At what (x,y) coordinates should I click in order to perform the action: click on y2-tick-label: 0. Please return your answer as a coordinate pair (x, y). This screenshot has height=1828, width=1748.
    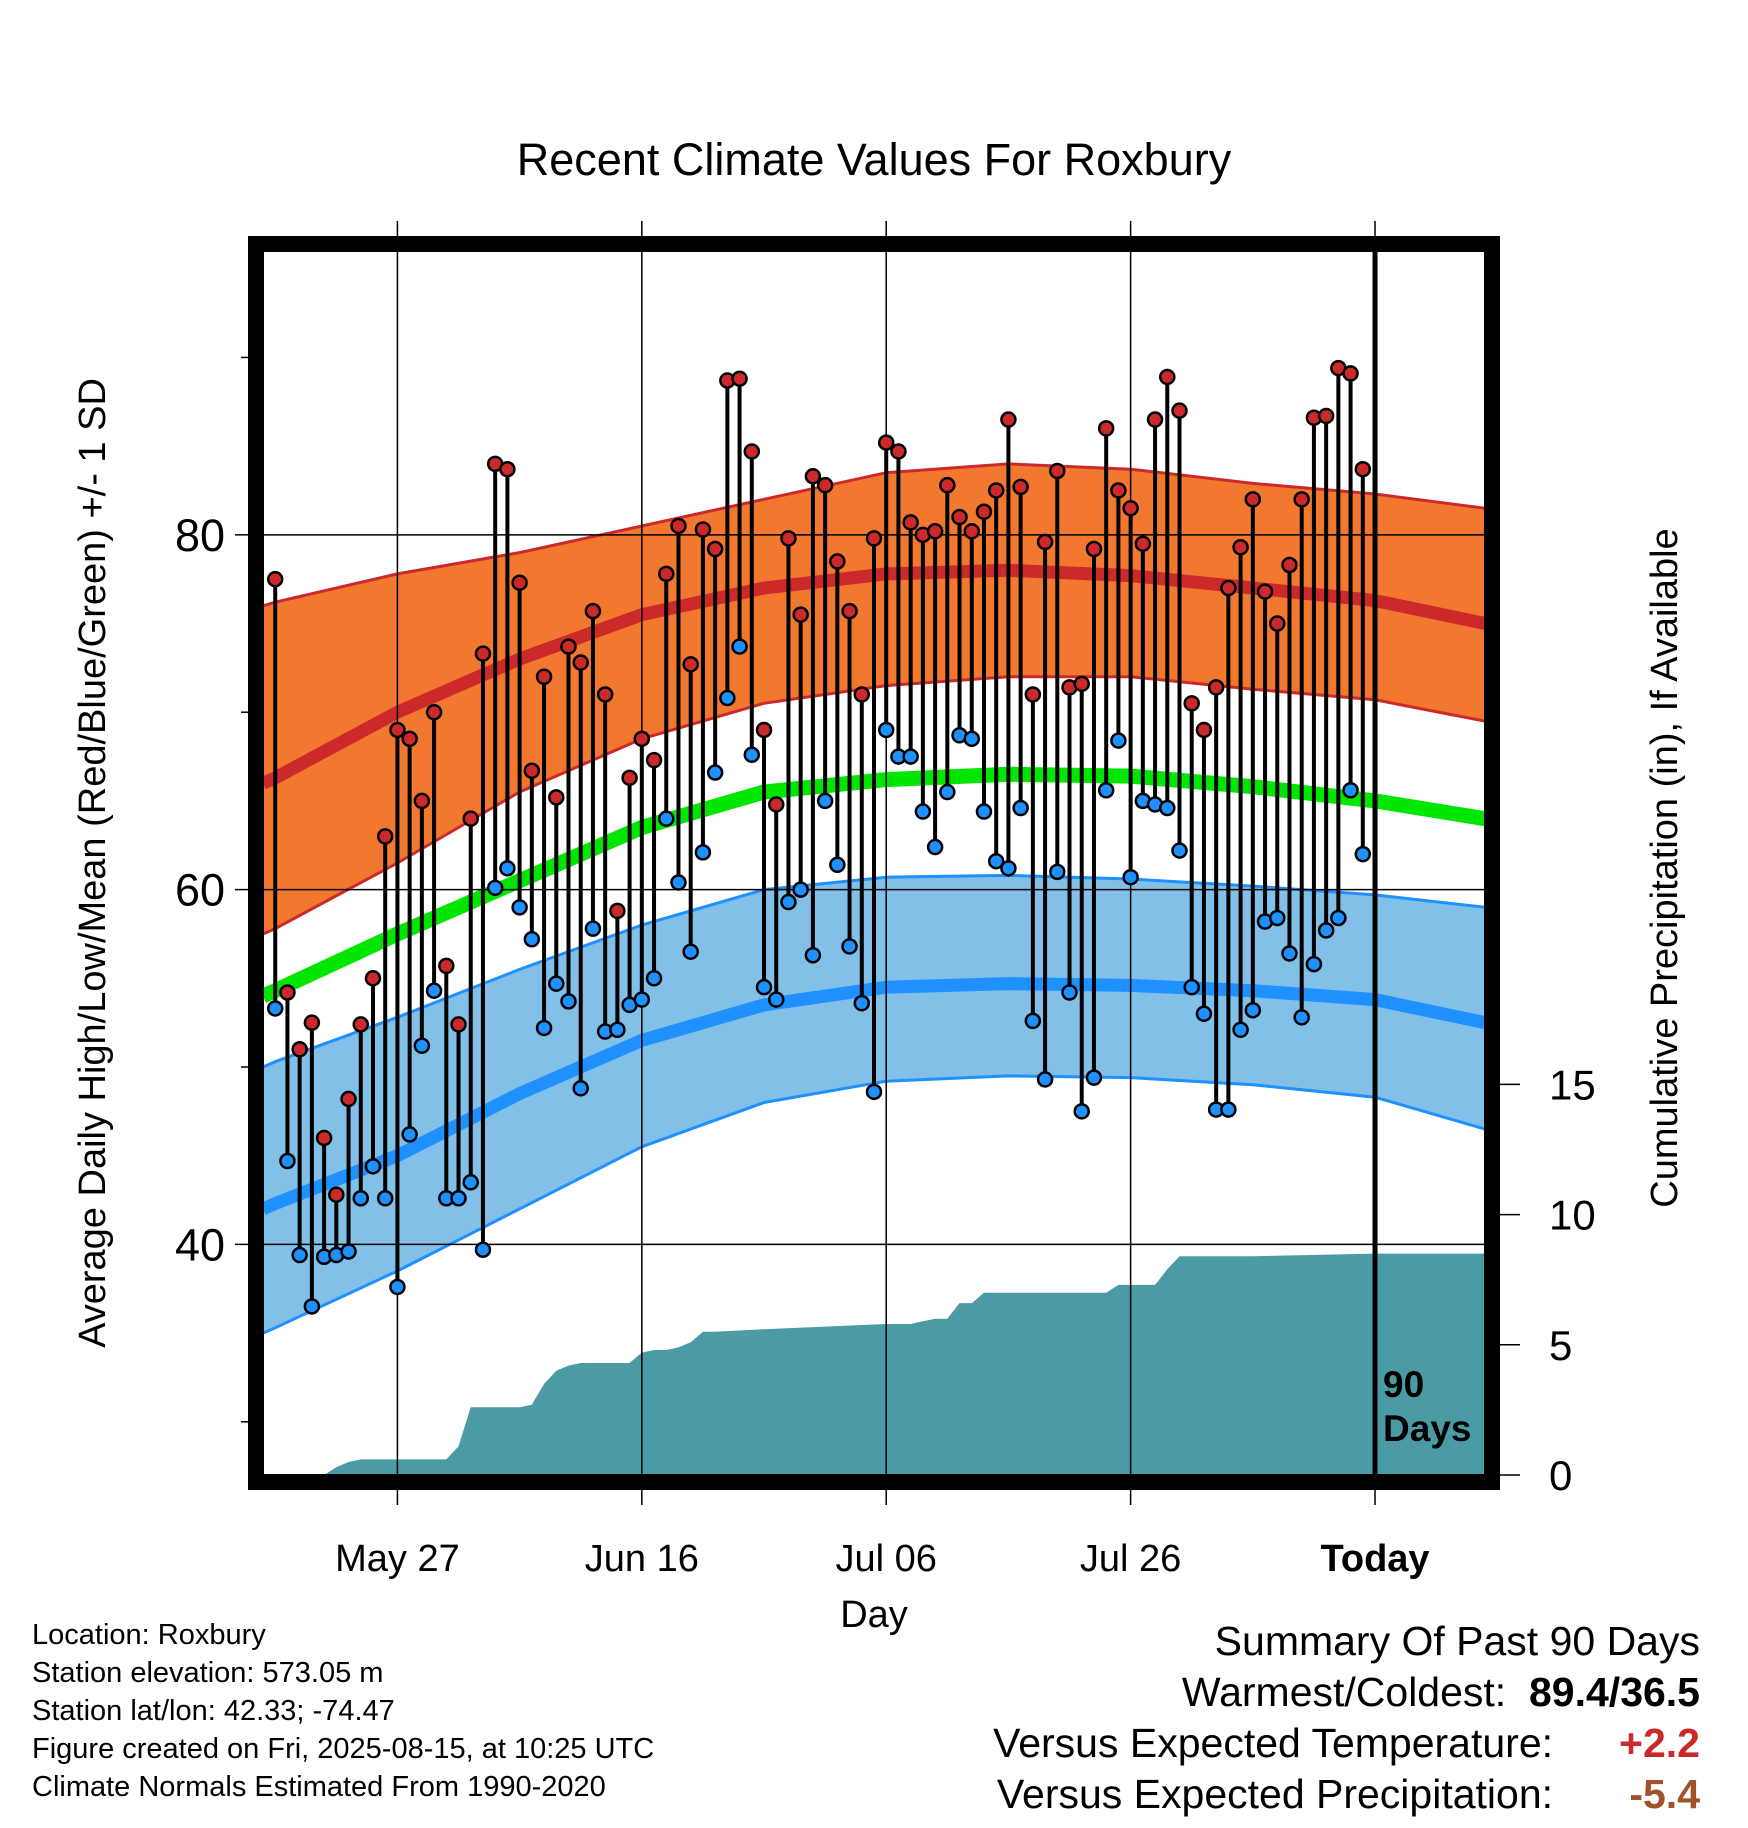
    Looking at the image, I should click on (1560, 1475).